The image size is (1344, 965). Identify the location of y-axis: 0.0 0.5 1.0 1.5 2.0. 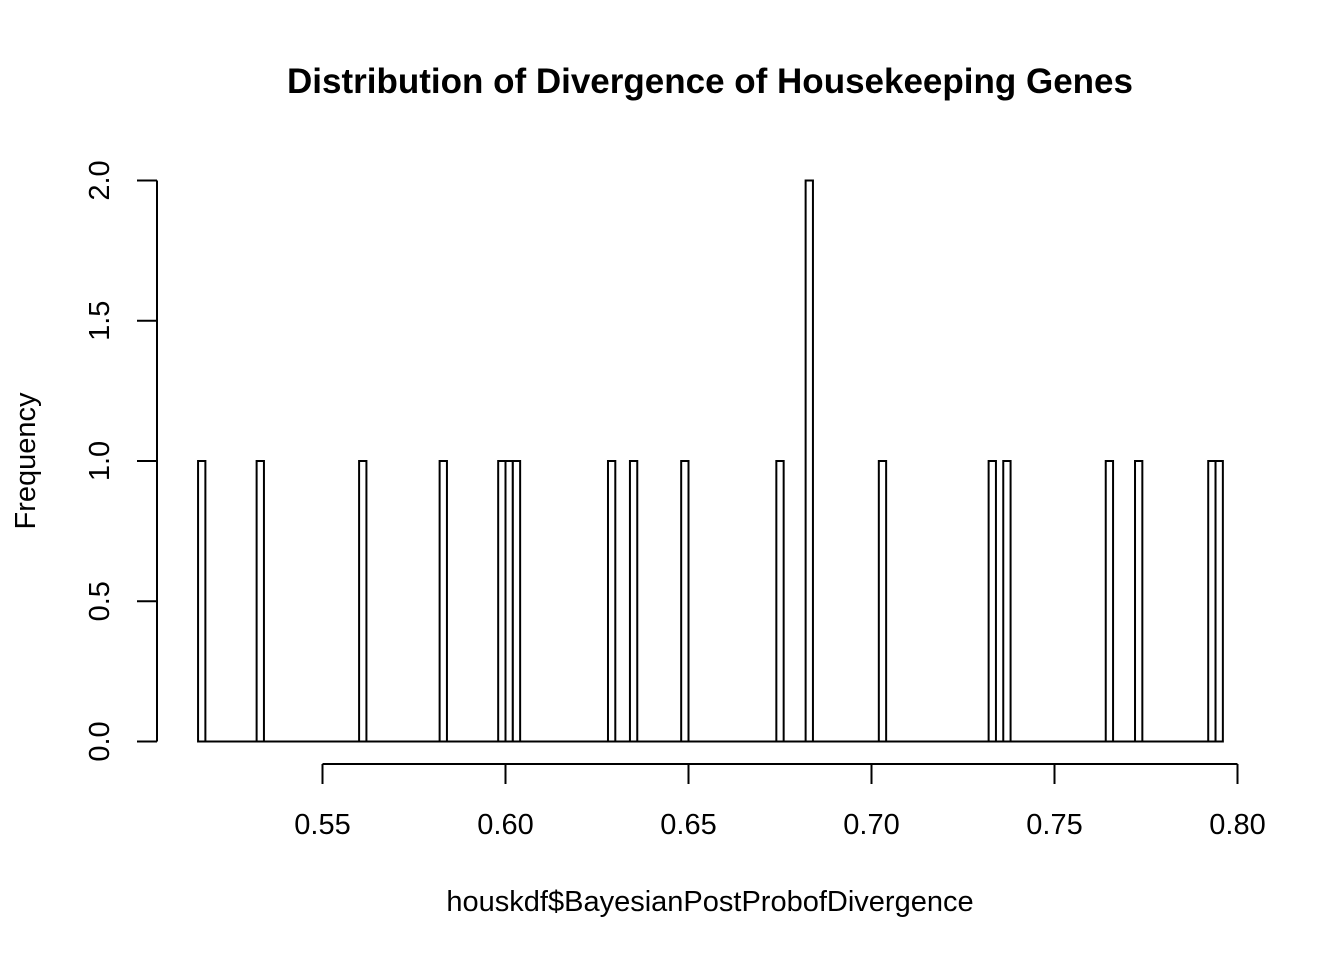
(121, 461).